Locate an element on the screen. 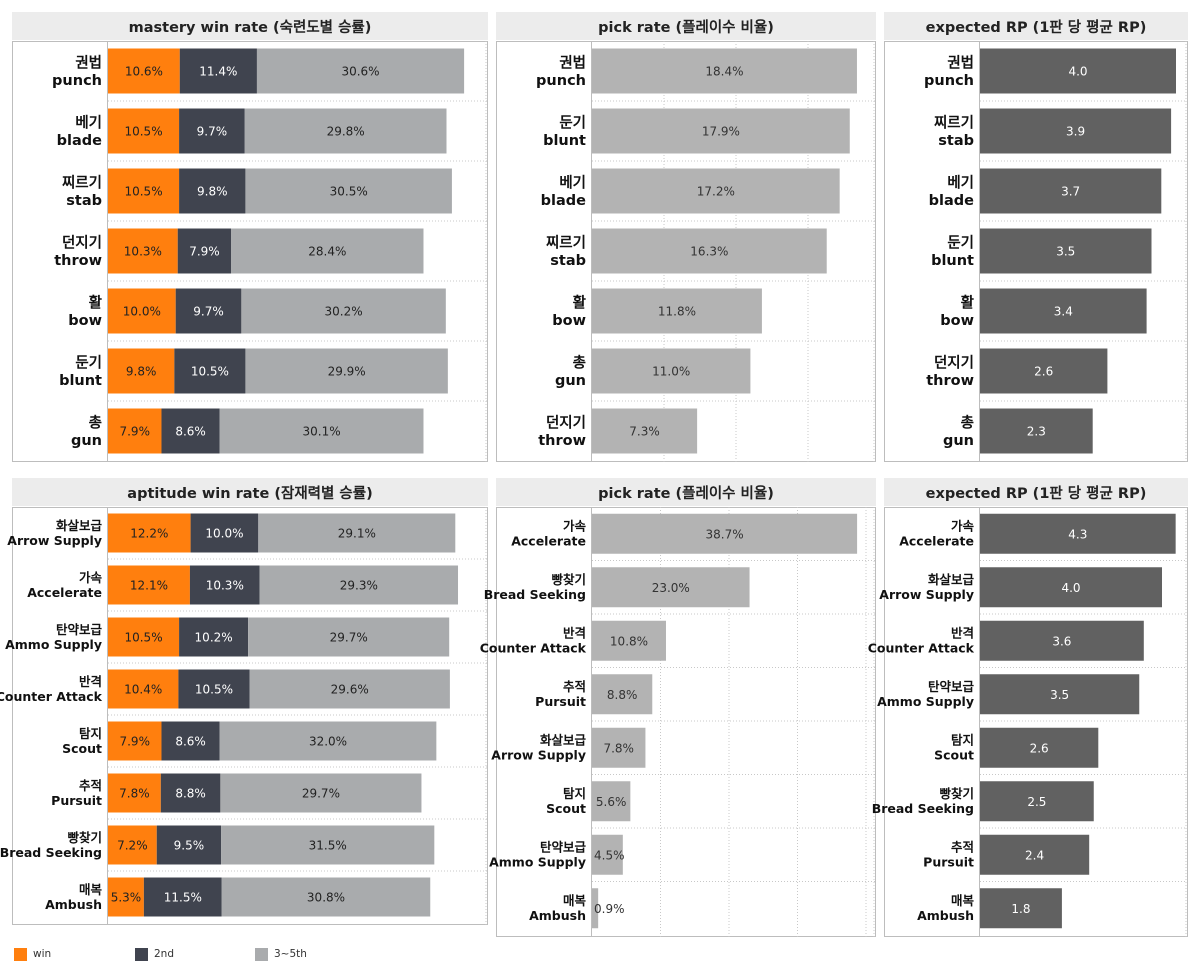 This screenshot has width=1200, height=980. category-label-en: Arrow Supply is located at coordinates (538, 755).